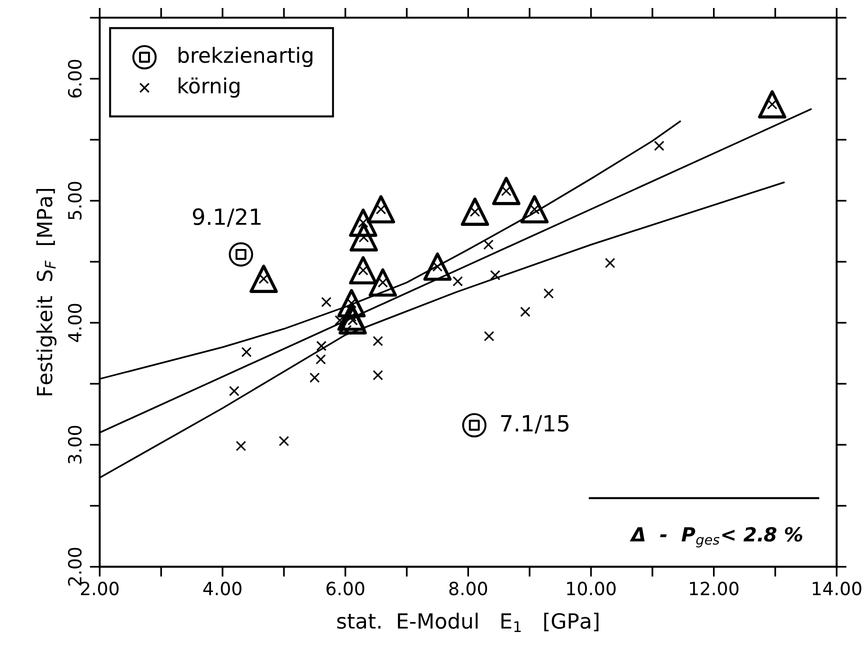 Image resolution: width=867 pixels, height=656 pixels. I want to click on legend-label: körnig, so click(209, 87).